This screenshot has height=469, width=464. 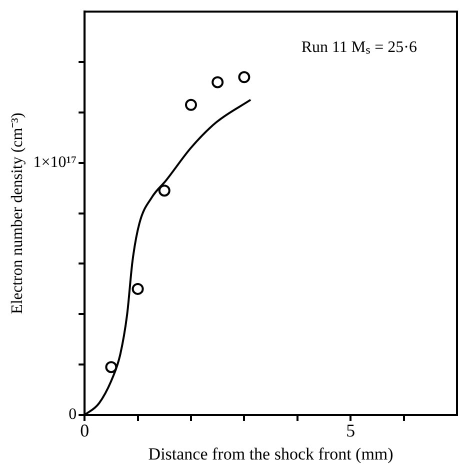 What do you see at coordinates (55, 163) in the screenshot?
I see `y-tick-label: 1×10¹⁷` at bounding box center [55, 163].